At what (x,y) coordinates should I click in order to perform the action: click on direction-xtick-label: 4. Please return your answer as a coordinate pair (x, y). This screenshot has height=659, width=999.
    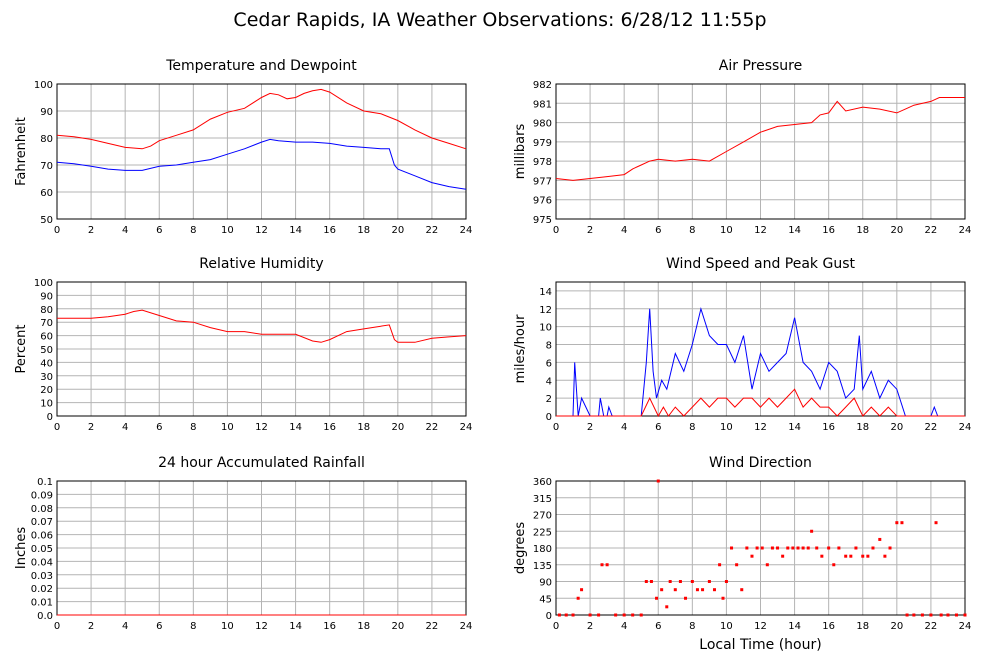
    Looking at the image, I should click on (624, 626).